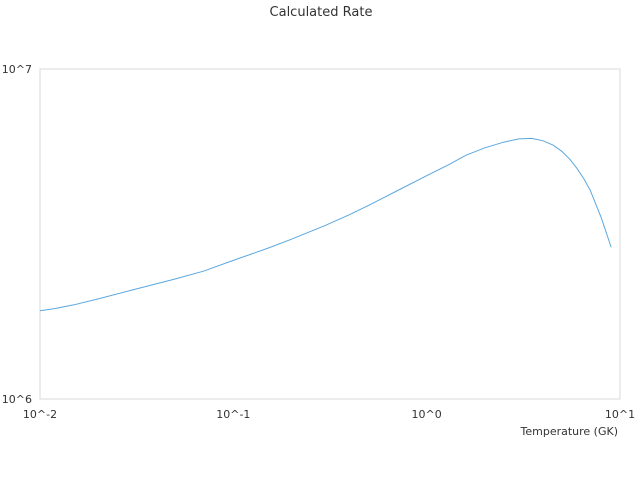 The height and width of the screenshot is (480, 640). What do you see at coordinates (17, 234) in the screenshot?
I see `y-axis: 10^6 10^7` at bounding box center [17, 234].